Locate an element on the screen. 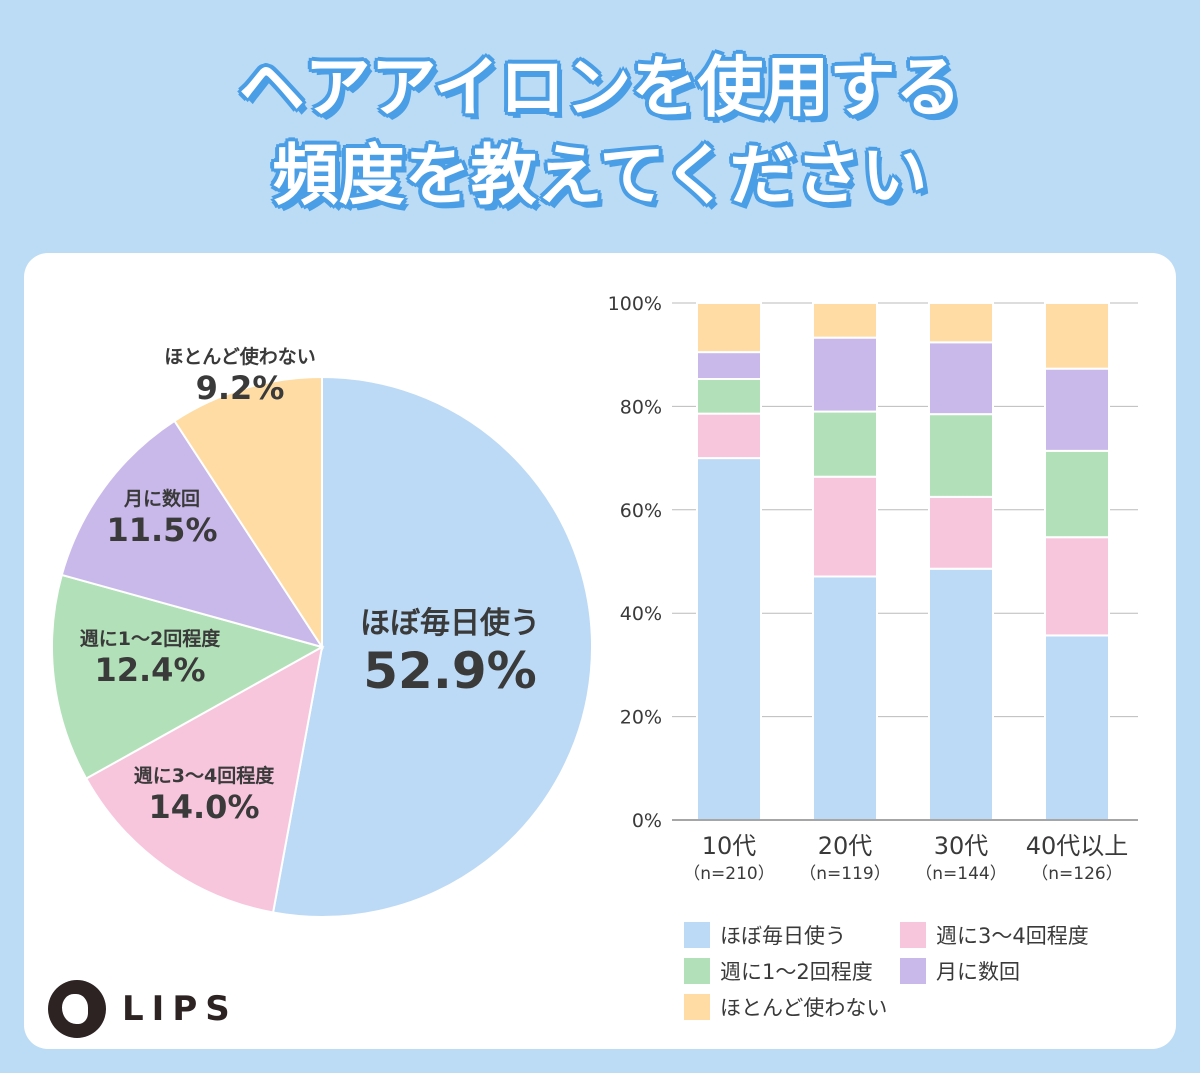 Image resolution: width=1200 pixels, height=1073 pixels. title-line-2: 頻度を教えてください is located at coordinates (600, 175).